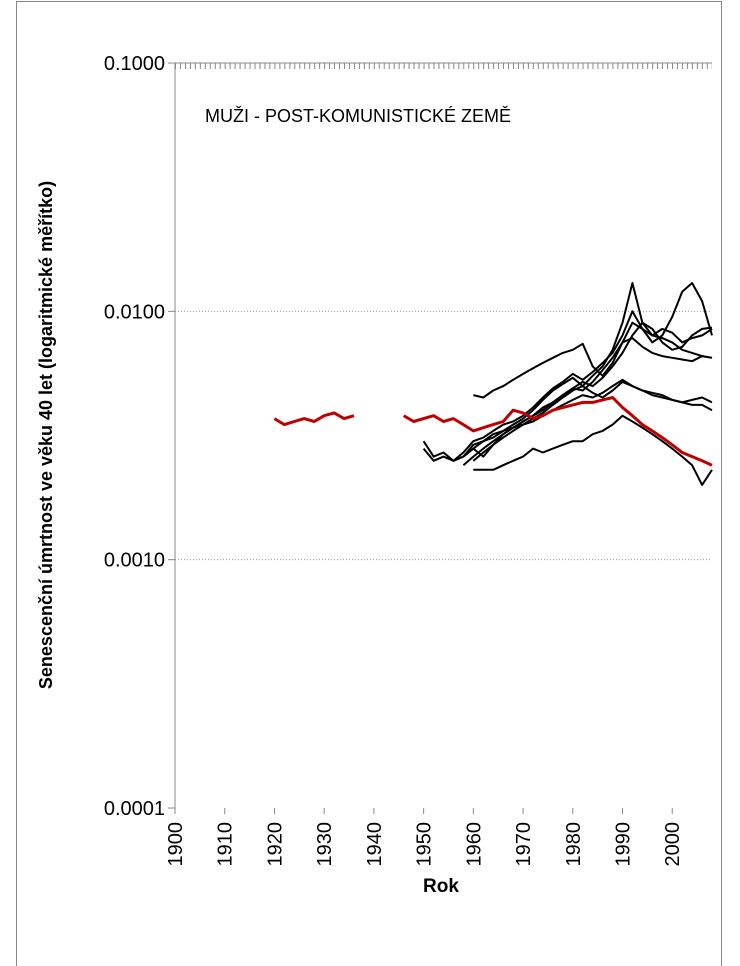  Describe the element at coordinates (134, 561) in the screenshot. I see `y-tick-label: 0.0010` at that location.